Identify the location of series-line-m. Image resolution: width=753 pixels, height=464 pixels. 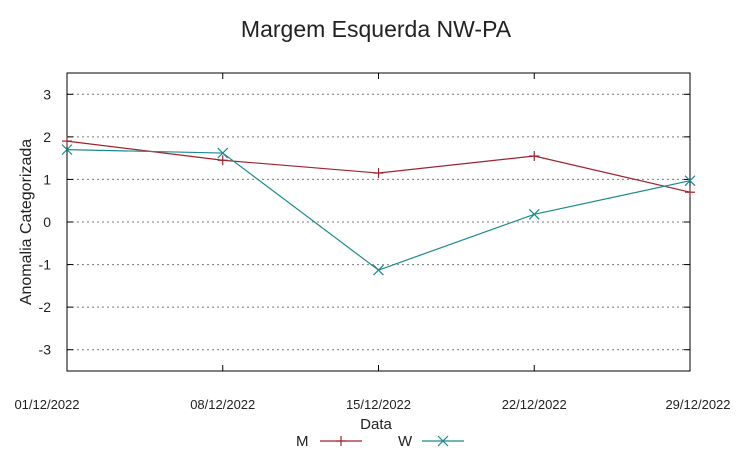
(378, 166).